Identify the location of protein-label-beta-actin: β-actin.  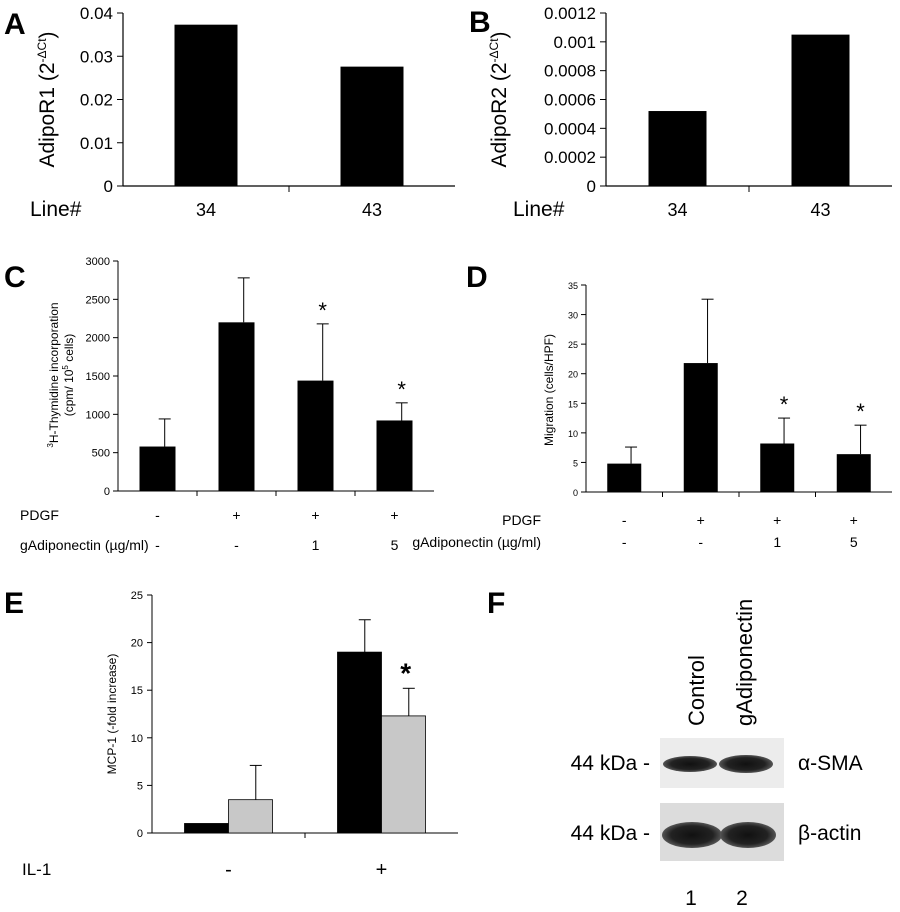
(829, 833).